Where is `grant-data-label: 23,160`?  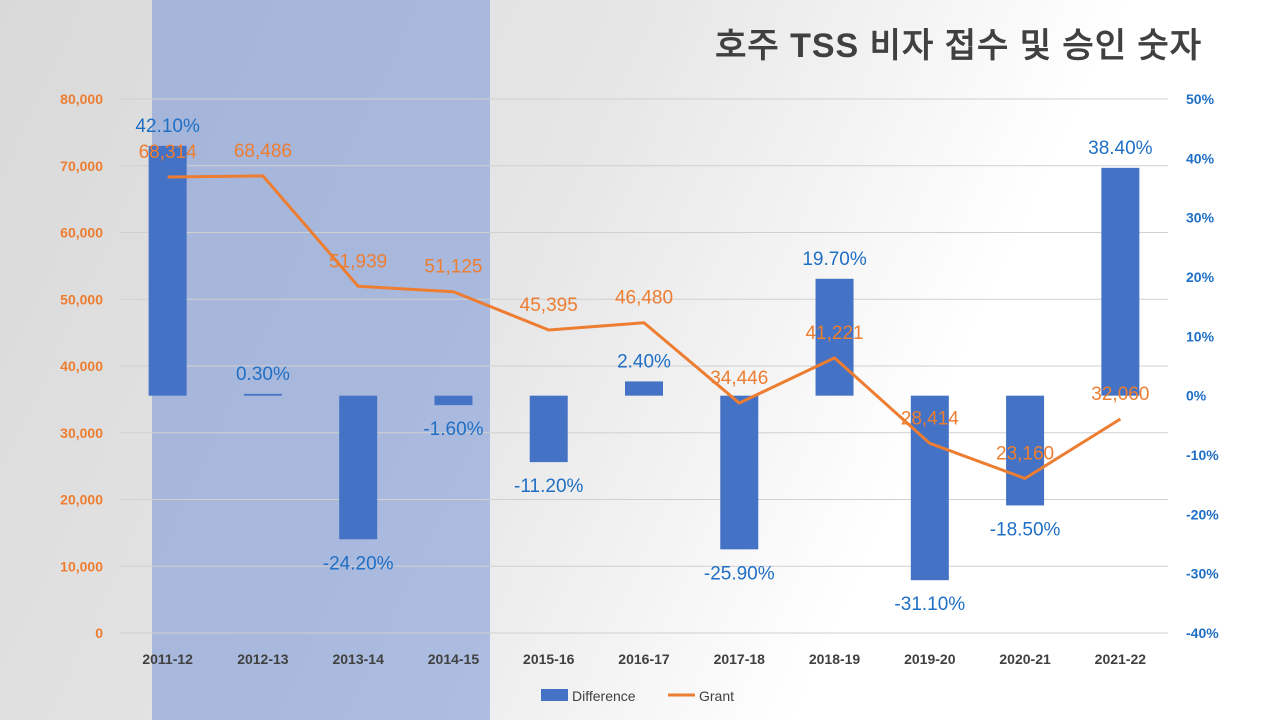 grant-data-label: 23,160 is located at coordinates (1025, 453).